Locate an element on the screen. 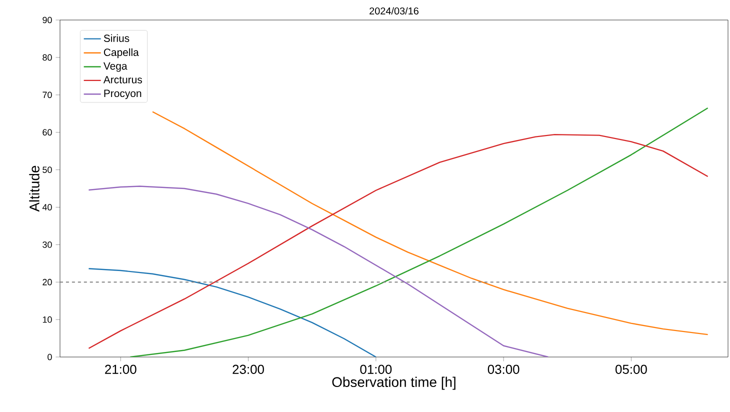 The height and width of the screenshot is (412, 730). legend-label: Vega is located at coordinates (115, 67).